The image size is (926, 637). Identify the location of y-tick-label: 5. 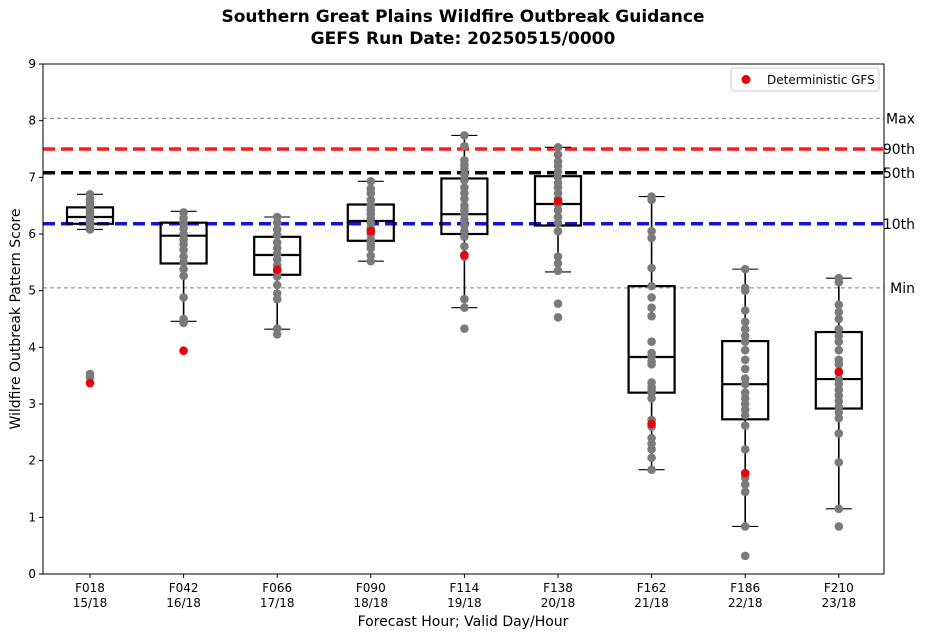
(32, 291).